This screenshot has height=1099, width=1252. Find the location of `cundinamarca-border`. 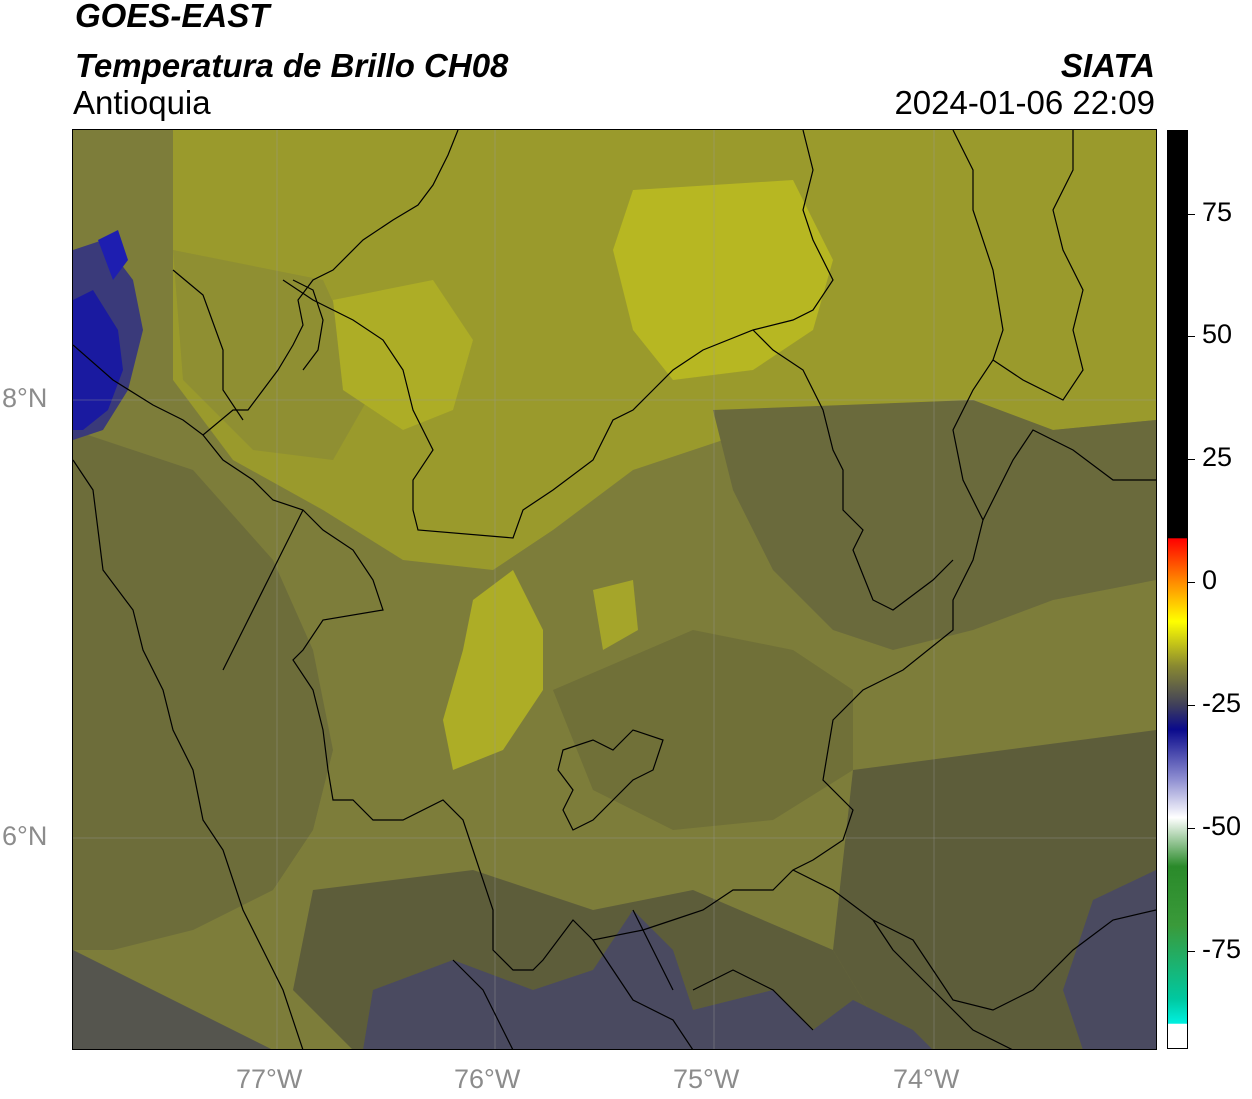

cundinamarca-border is located at coordinates (943, 984).